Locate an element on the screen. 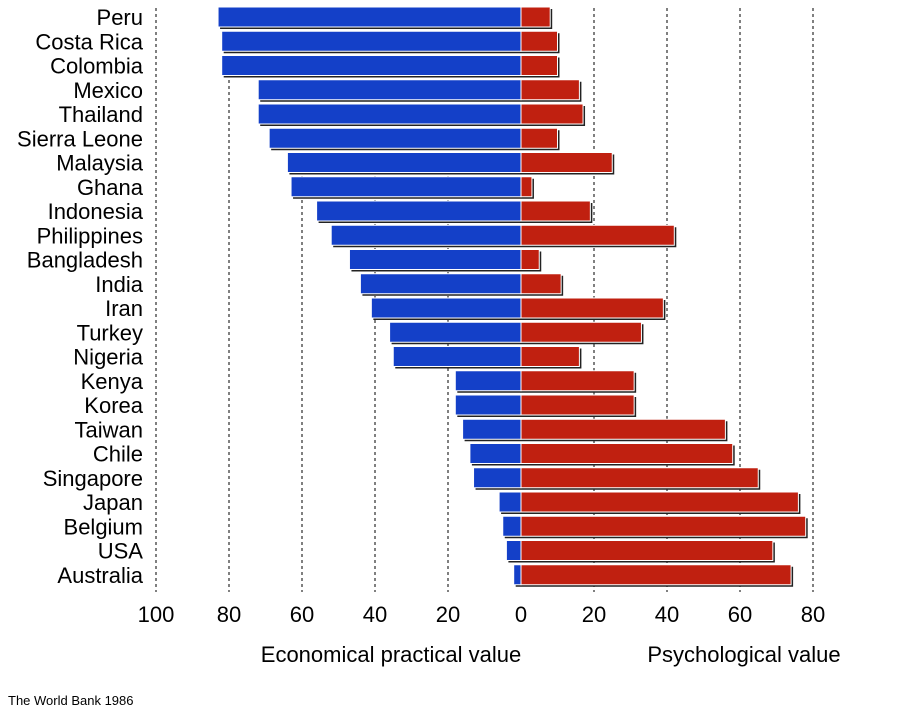  category-label: Kenya is located at coordinates (112, 381).